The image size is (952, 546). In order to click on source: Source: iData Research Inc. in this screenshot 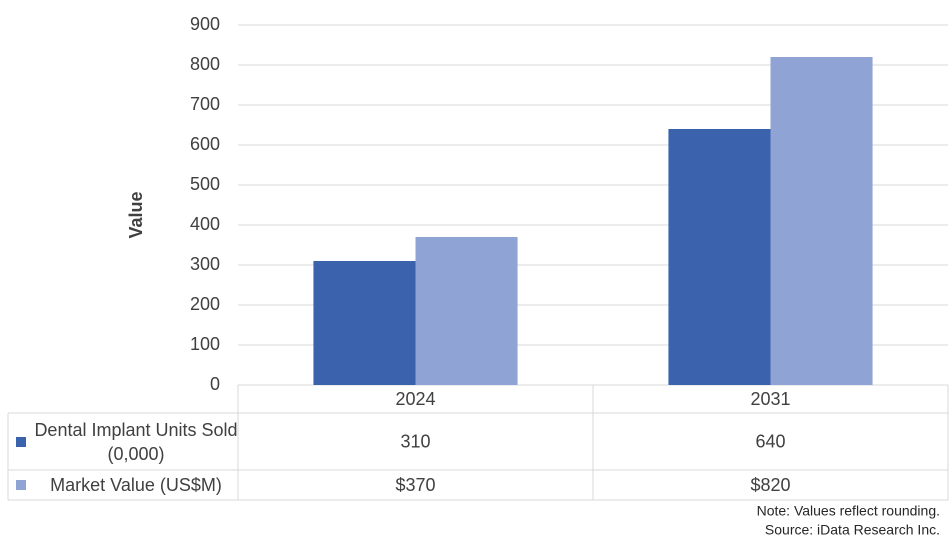, I will do `click(852, 530)`.